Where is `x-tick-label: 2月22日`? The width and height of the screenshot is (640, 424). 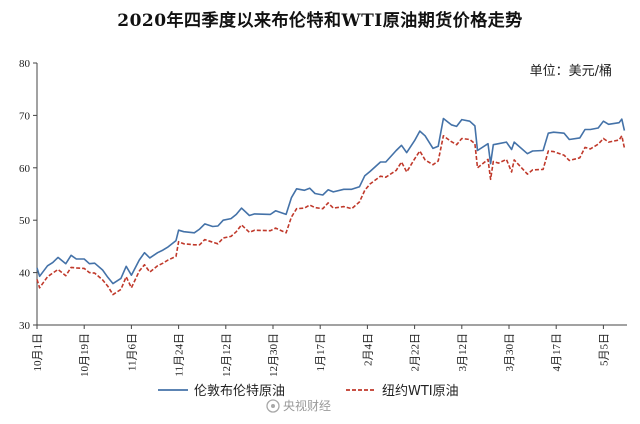 x-tick-label: 2月22日 is located at coordinates (416, 352).